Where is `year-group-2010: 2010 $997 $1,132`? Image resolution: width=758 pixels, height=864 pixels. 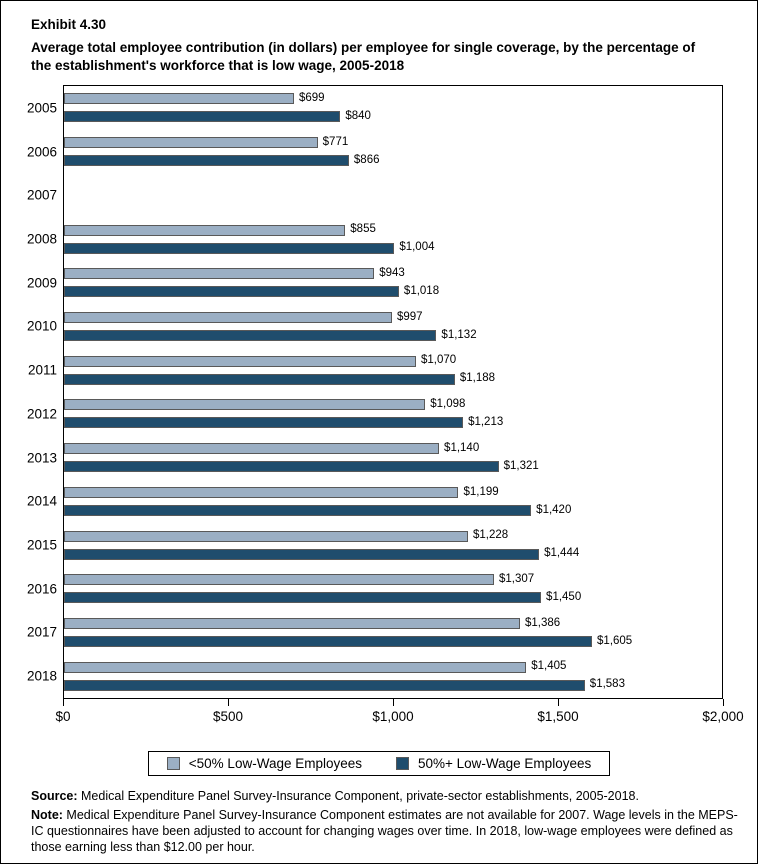
year-group-2010: 2010 $997 $1,132 is located at coordinates (374, 327).